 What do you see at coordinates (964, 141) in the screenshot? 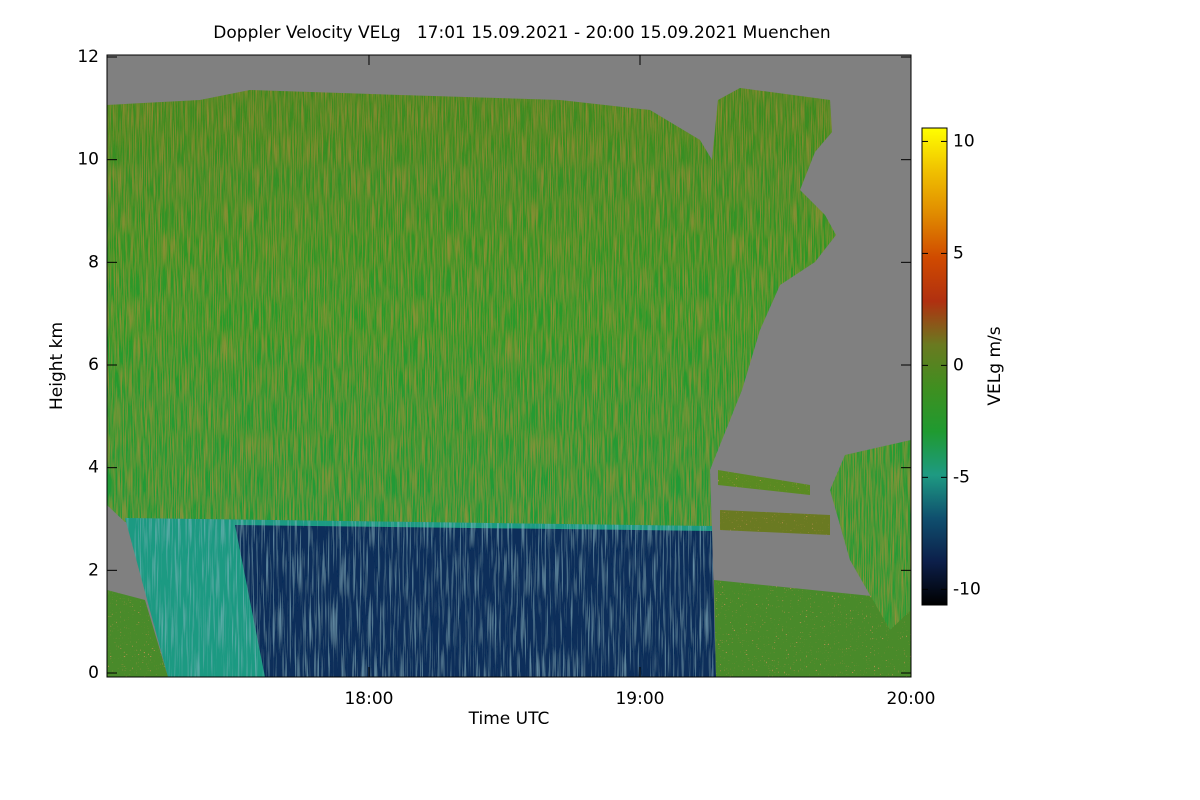
I see `colorbar-tick-label: 10` at bounding box center [964, 141].